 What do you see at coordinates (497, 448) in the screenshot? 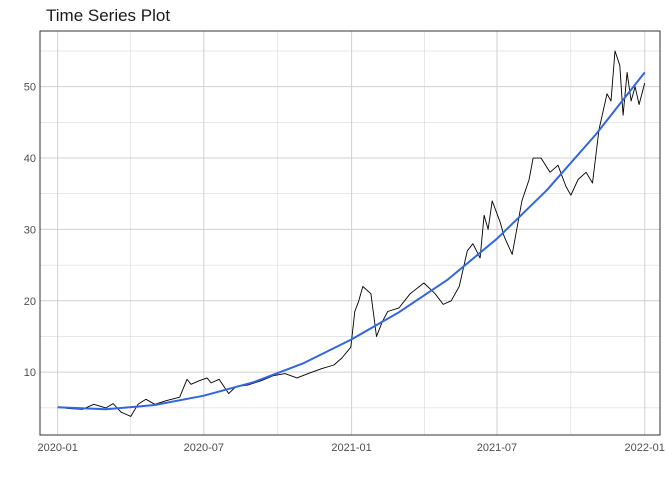
I see `x-tick-label: 2021-07` at bounding box center [497, 448].